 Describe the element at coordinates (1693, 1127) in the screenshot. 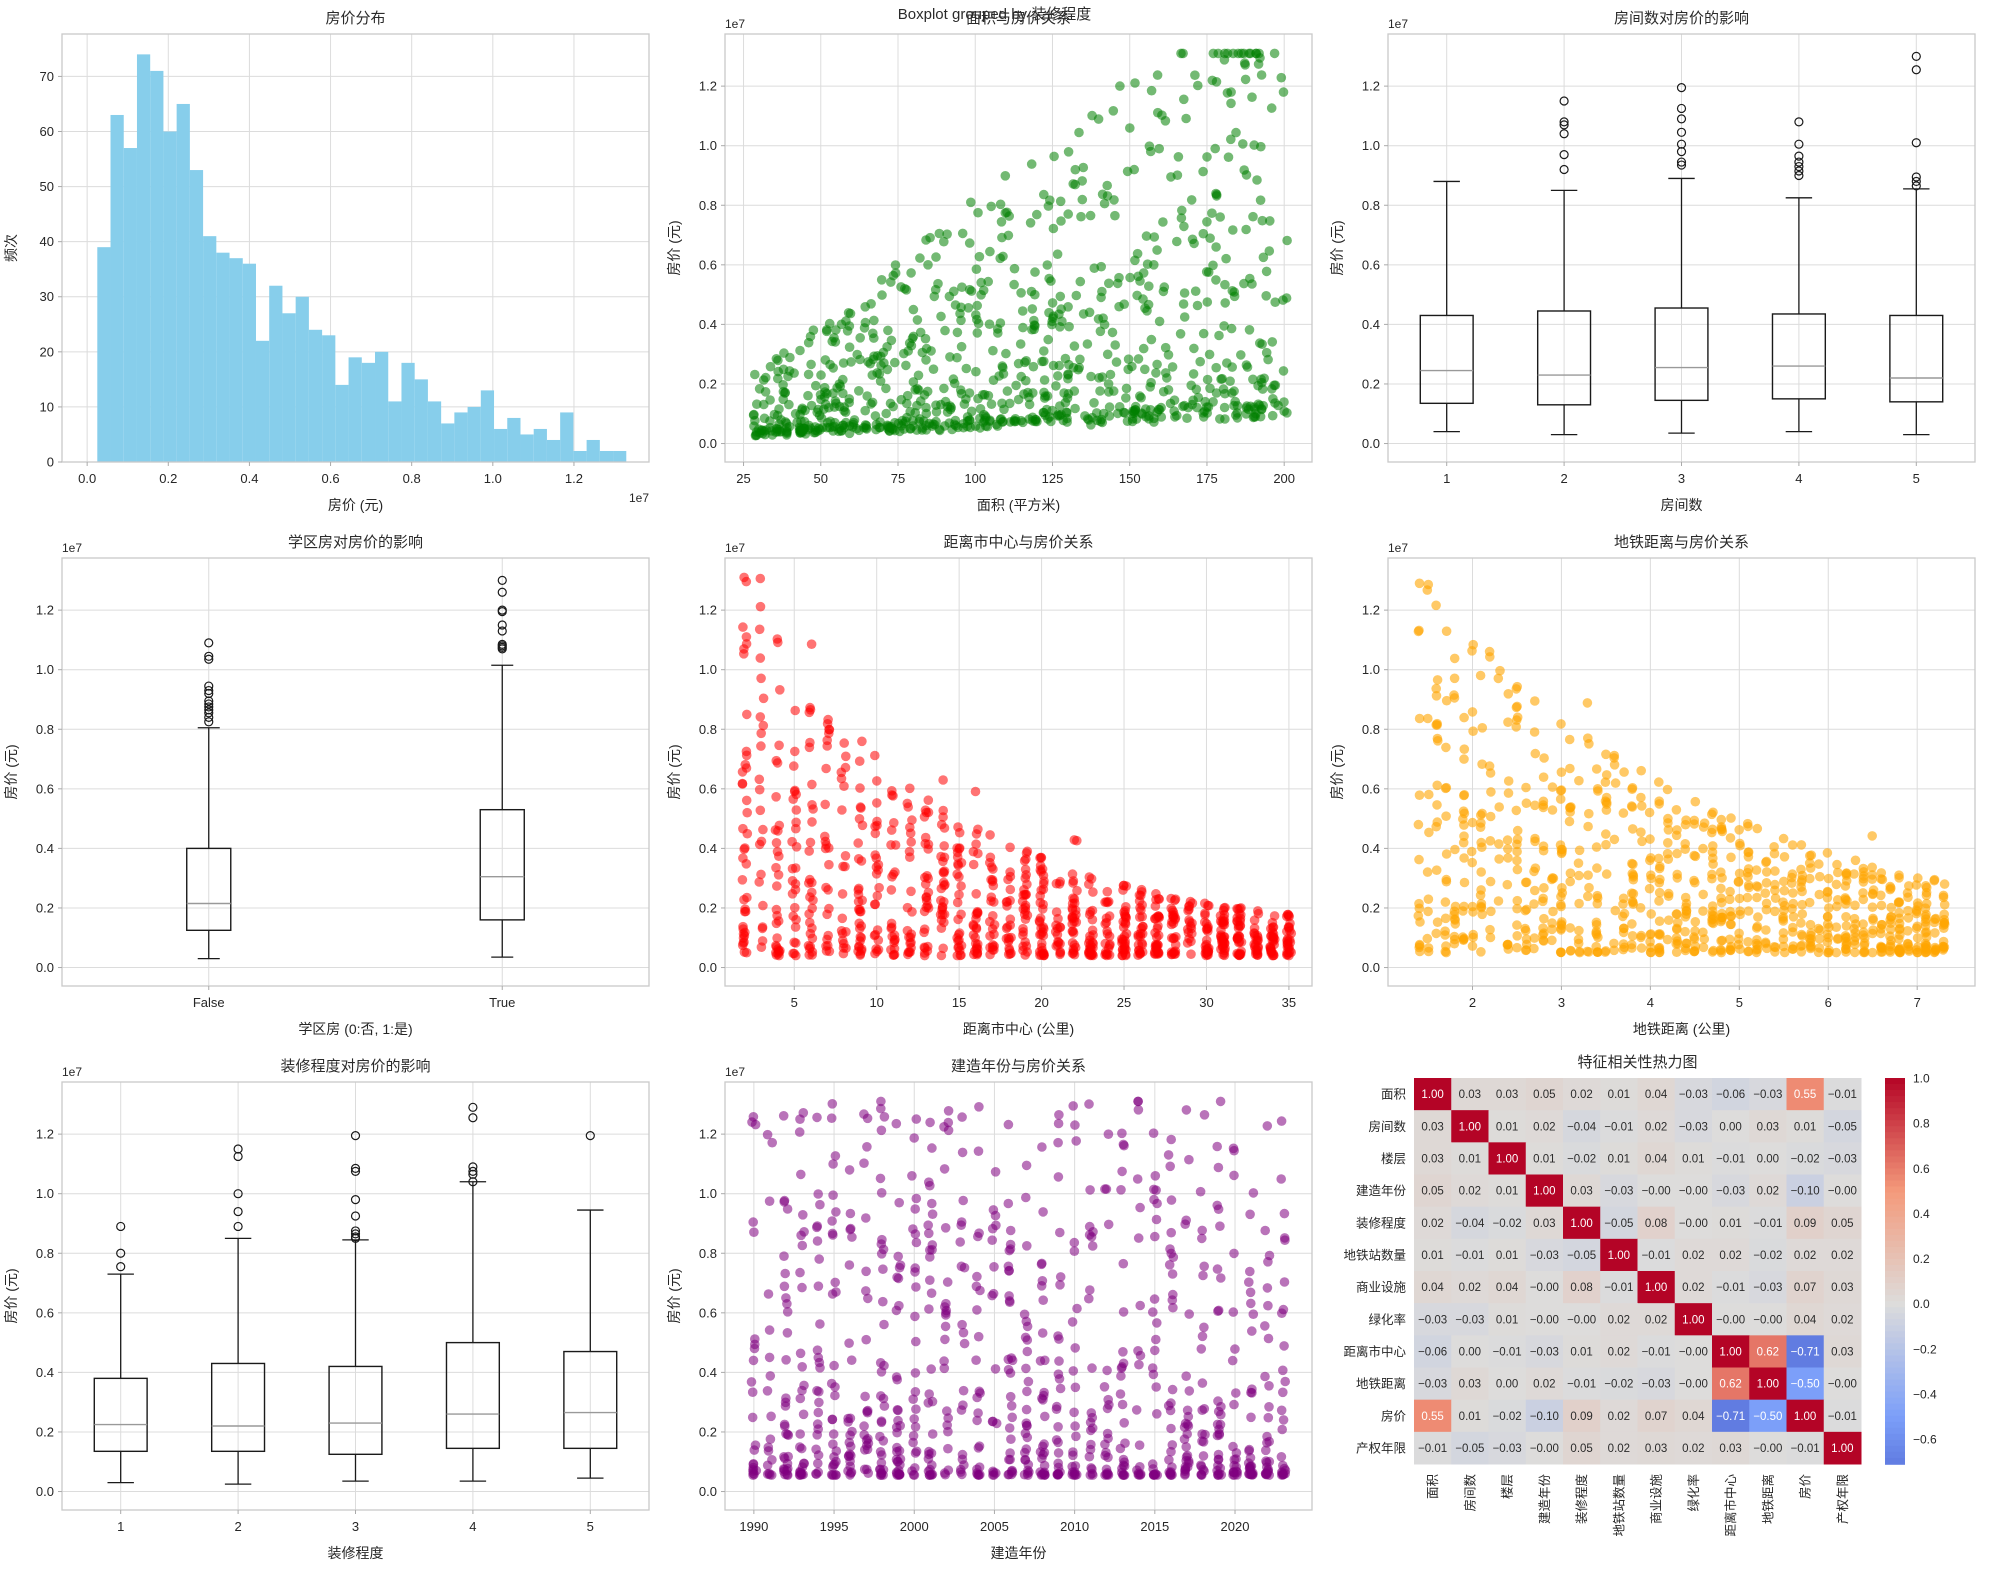

I see `heatmap-cell-value: −0.03` at that location.